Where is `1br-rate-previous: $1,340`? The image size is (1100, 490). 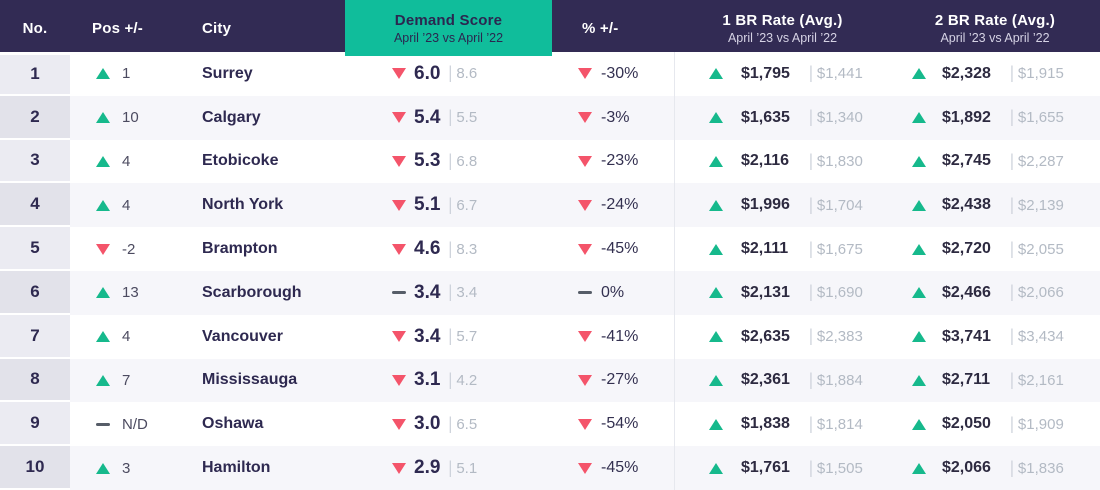
1br-rate-previous: $1,340 is located at coordinates (839, 118).